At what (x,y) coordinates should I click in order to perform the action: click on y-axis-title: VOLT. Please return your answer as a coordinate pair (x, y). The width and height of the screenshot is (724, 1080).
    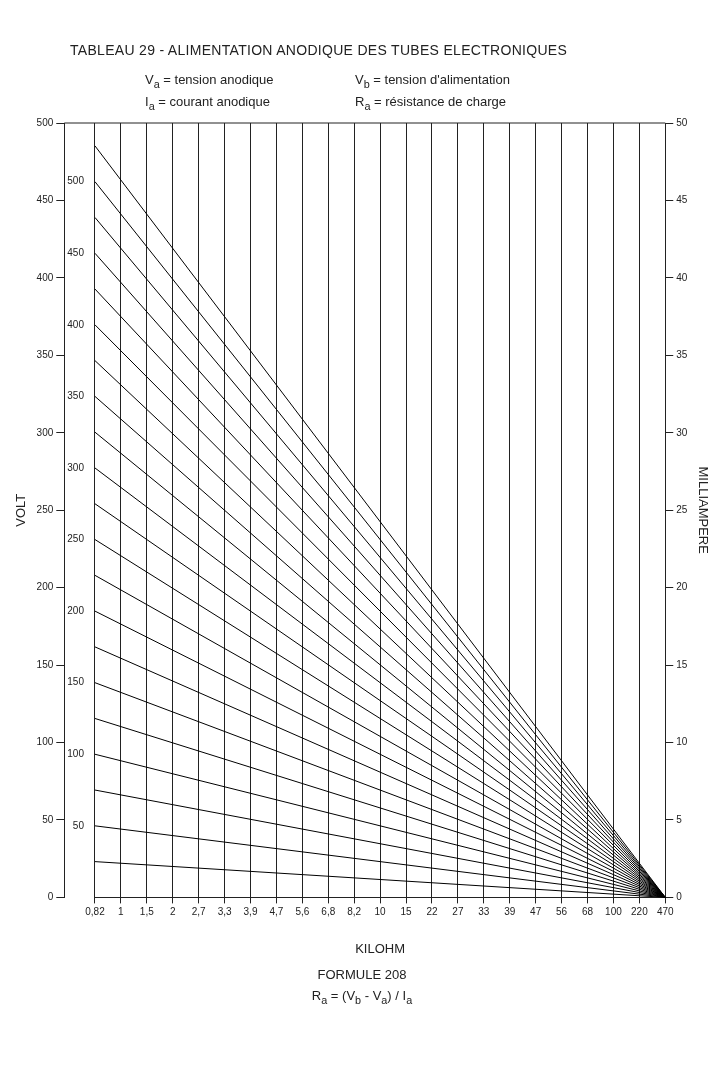
    Looking at the image, I should click on (21, 510).